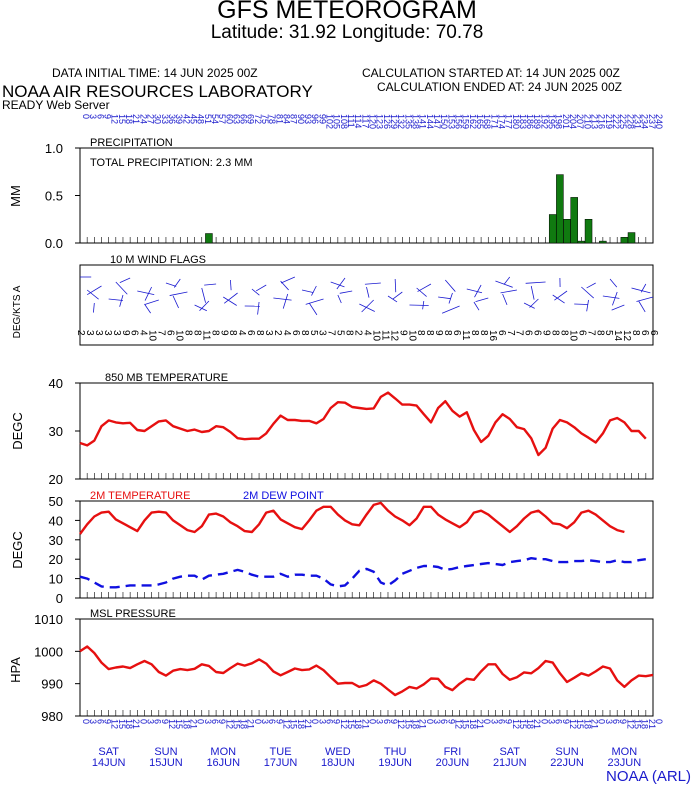 The width and height of the screenshot is (694, 788). What do you see at coordinates (609, 121) in the screenshot?
I see `top-time-label: 219` at bounding box center [609, 121].